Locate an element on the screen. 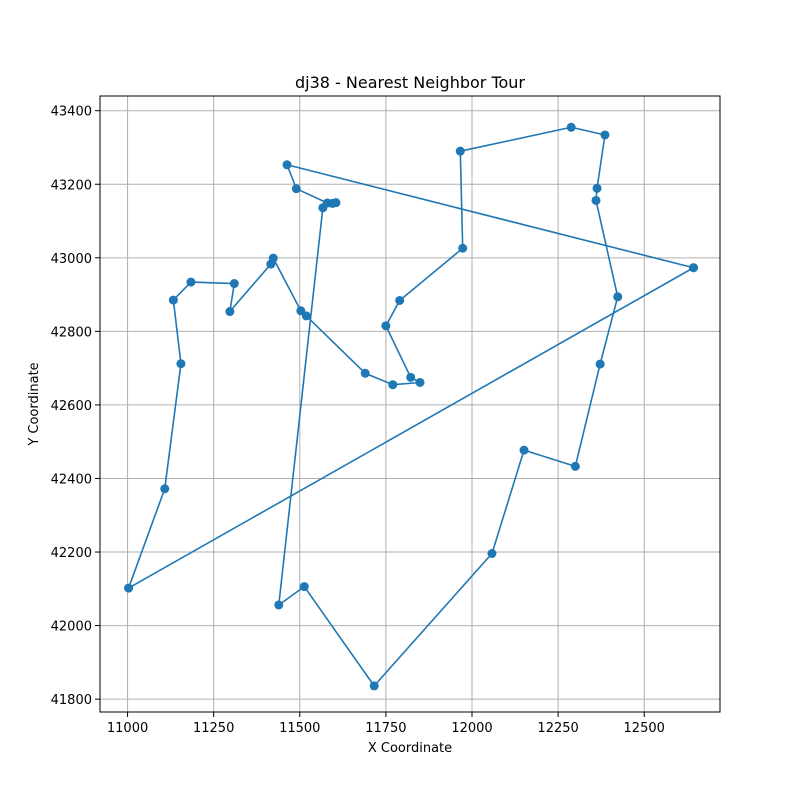 This screenshot has width=800, height=800. y-tick-label: 41800 is located at coordinates (71, 700).